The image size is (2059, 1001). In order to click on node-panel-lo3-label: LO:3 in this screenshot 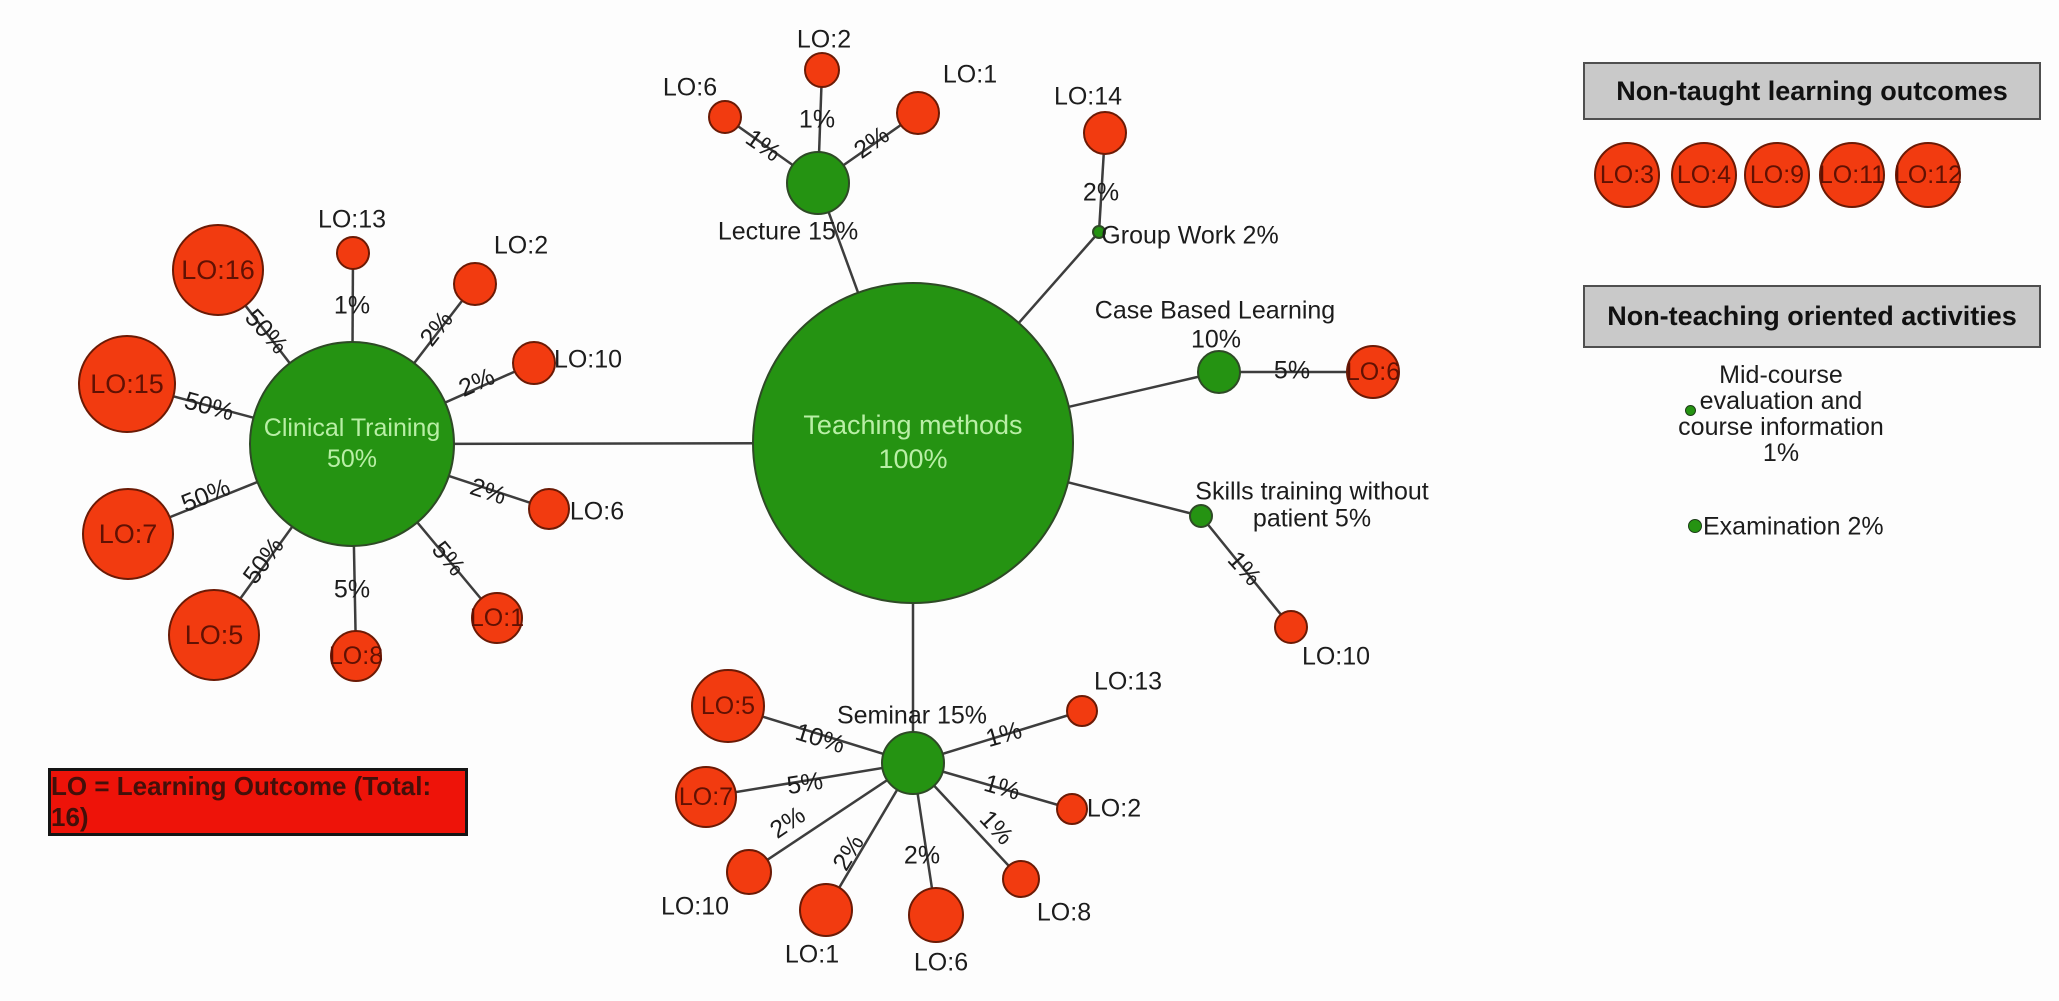, I will do `click(1627, 174)`.